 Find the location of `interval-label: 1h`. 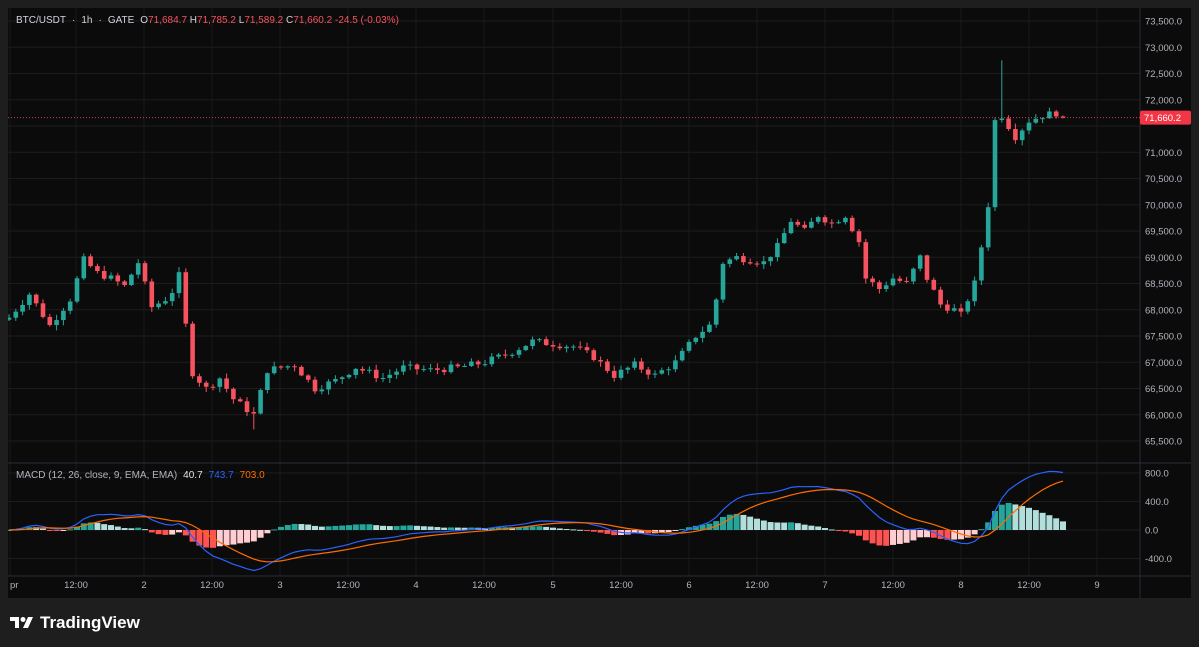

interval-label: 1h is located at coordinates (87, 20).